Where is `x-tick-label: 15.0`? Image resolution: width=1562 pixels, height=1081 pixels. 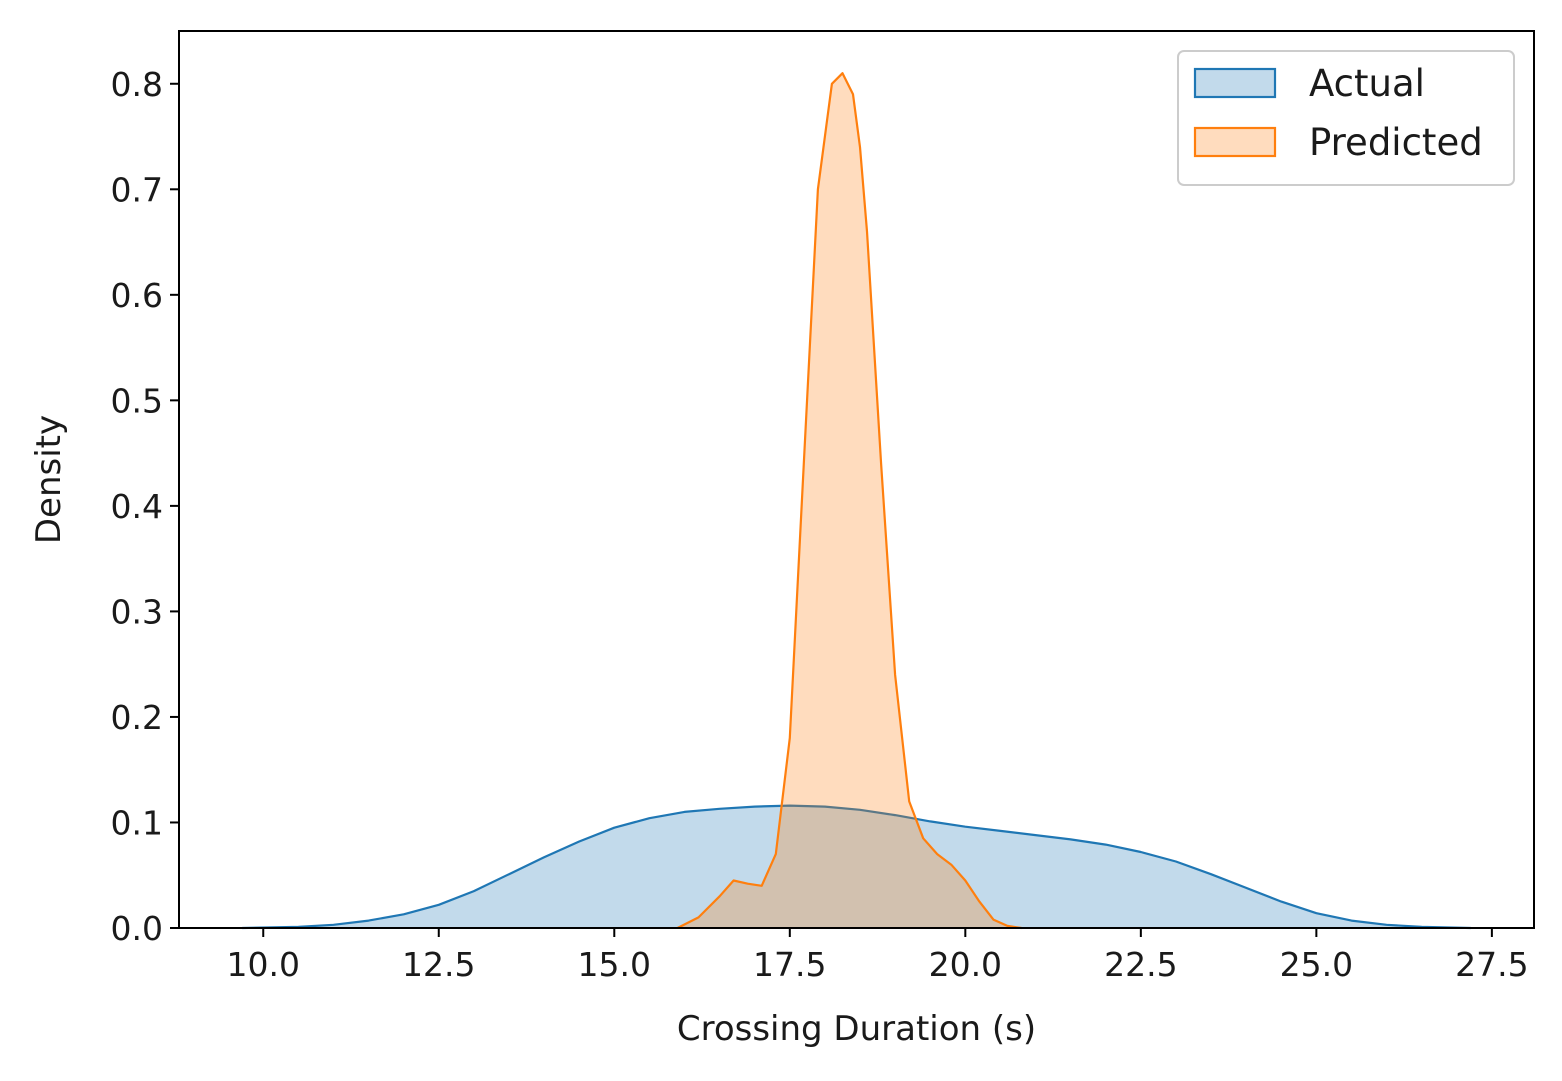 x-tick-label: 15.0 is located at coordinates (614, 964).